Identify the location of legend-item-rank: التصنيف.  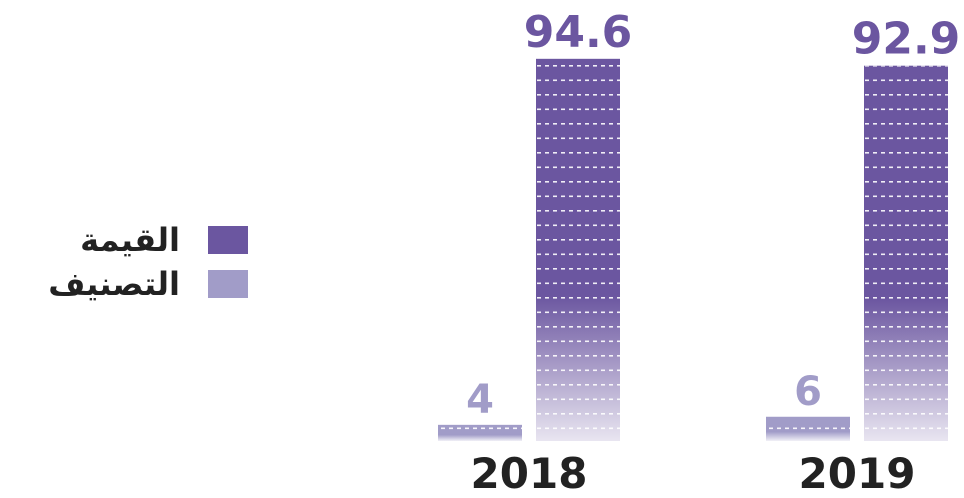
(134, 284).